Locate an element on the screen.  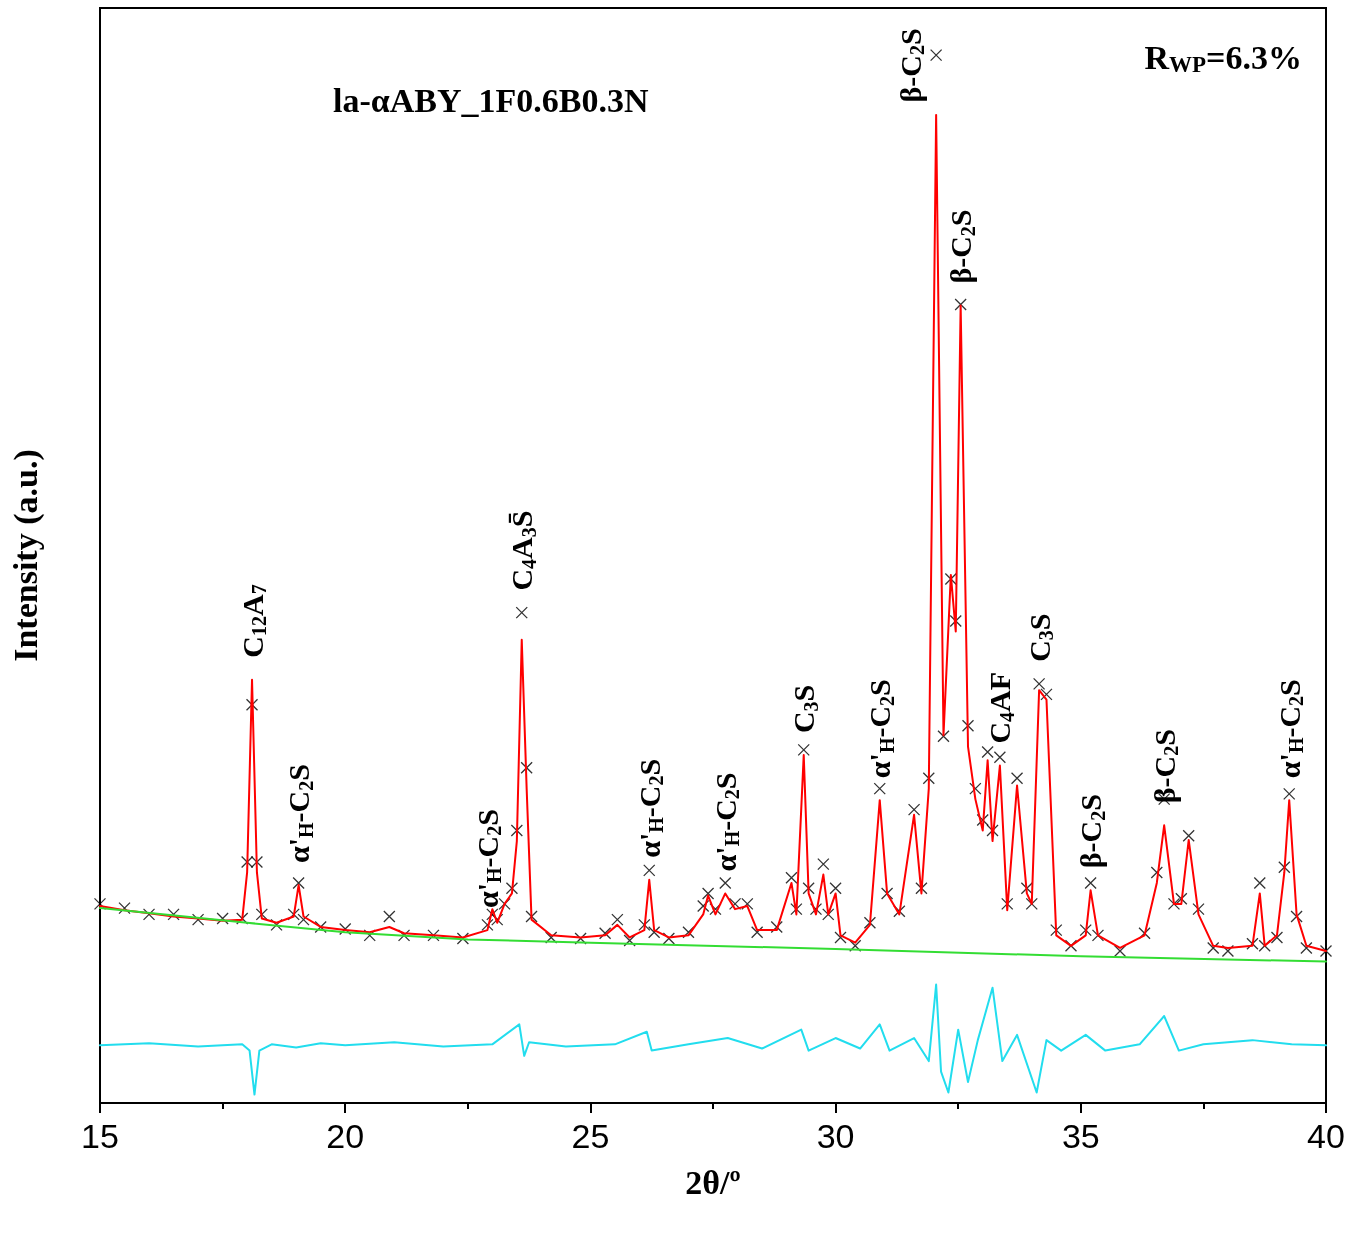
annotation: C4A3S̄ is located at coordinates (522, 550).